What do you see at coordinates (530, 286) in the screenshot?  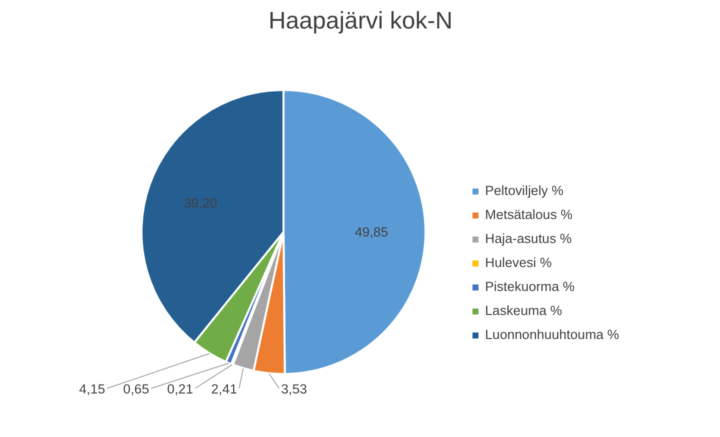 I see `legend-label: Pistekuorma %` at bounding box center [530, 286].